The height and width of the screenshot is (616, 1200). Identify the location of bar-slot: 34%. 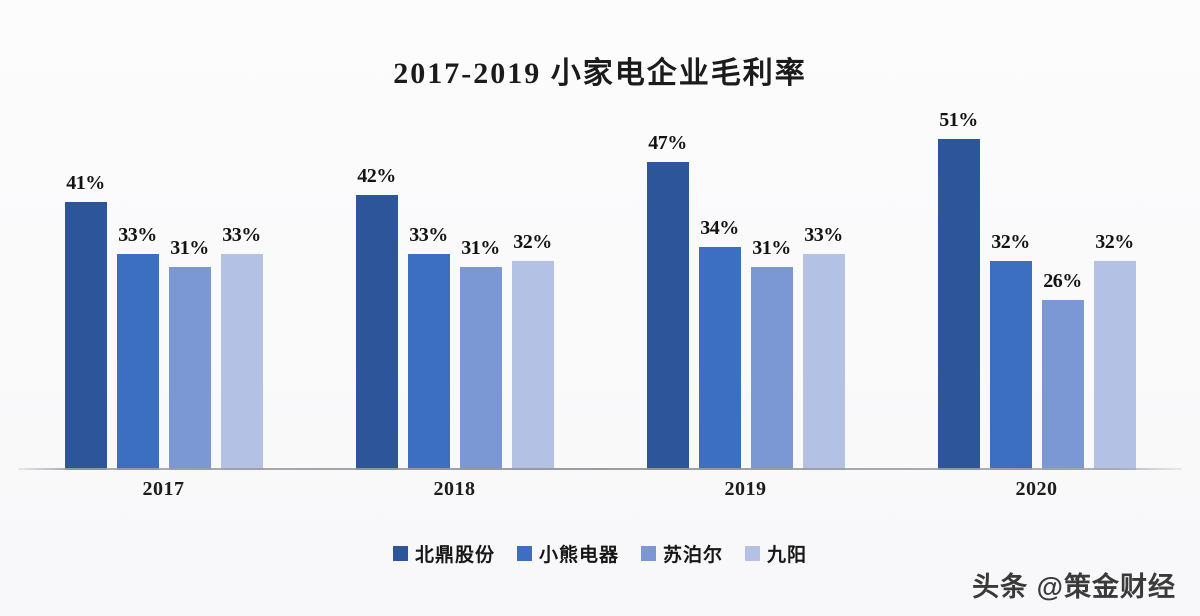
(719, 290).